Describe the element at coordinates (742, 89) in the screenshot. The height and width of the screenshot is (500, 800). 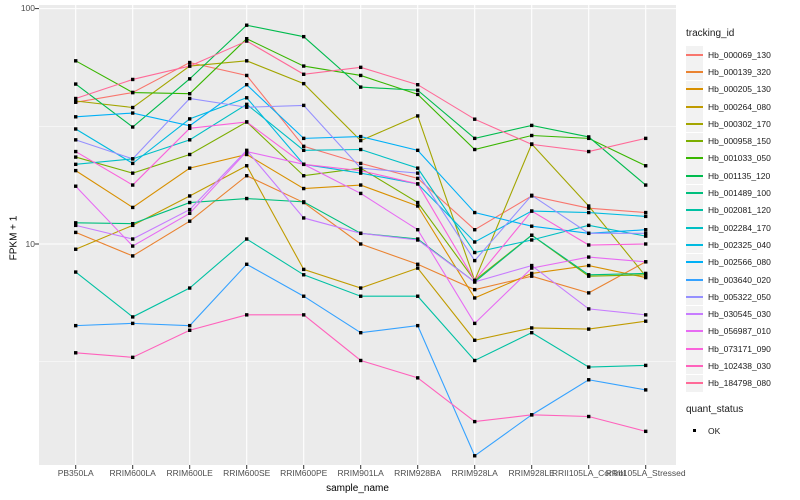
I see `legend-item: Hb_000205_130` at that location.